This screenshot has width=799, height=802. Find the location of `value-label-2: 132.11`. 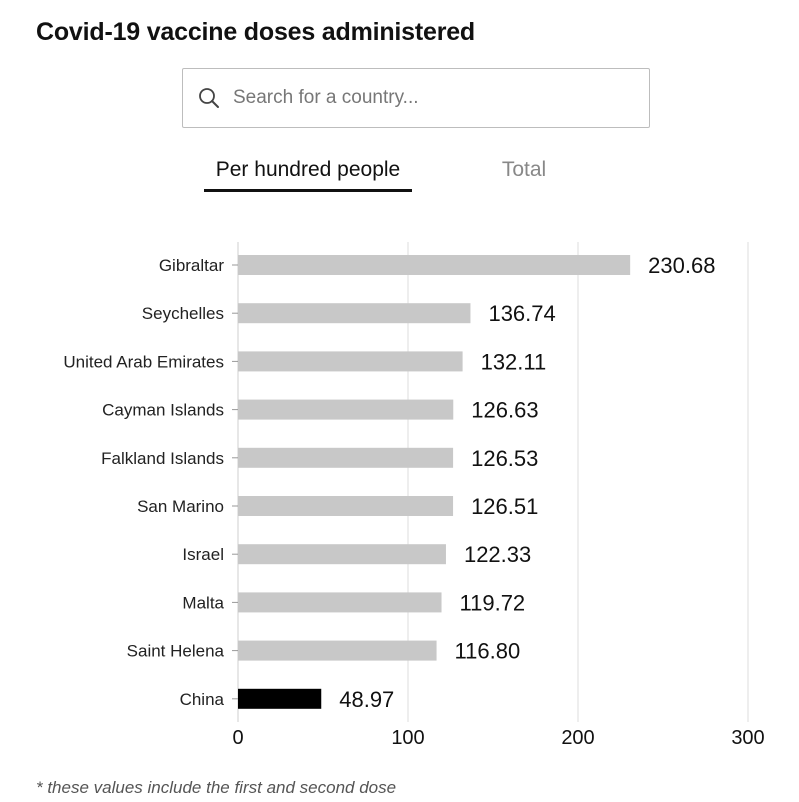

value-label-2: 132.11 is located at coordinates (514, 361).